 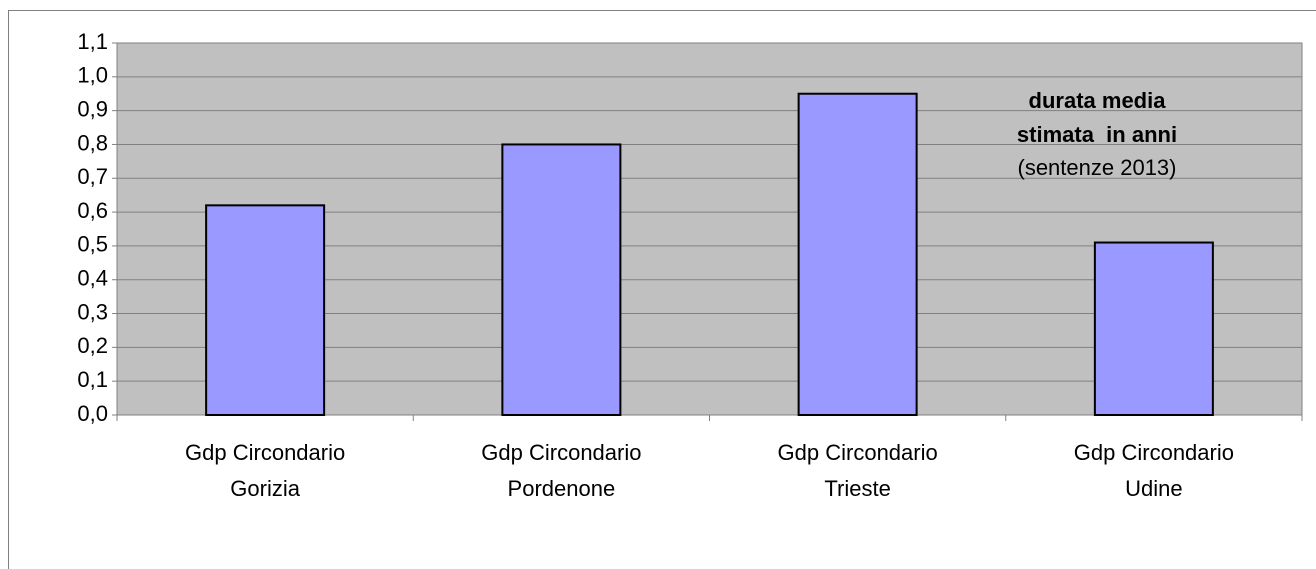 What do you see at coordinates (92, 311) in the screenshot?
I see `y-tick-label: 0,3` at bounding box center [92, 311].